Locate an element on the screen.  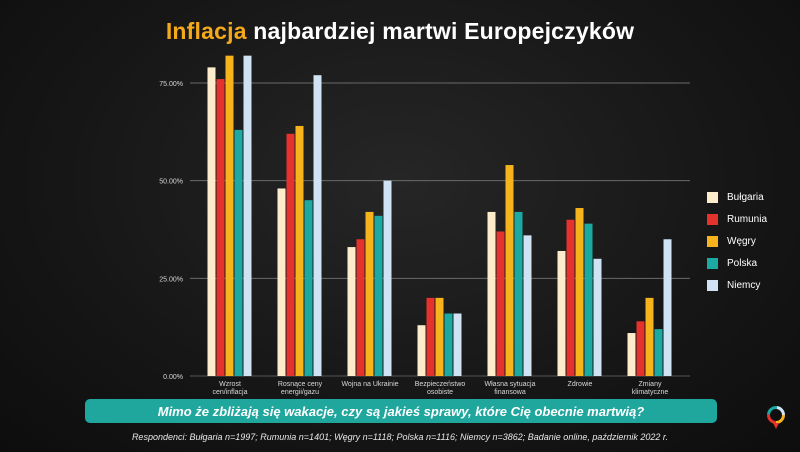
legend-item: Polska is located at coordinates (737, 263).